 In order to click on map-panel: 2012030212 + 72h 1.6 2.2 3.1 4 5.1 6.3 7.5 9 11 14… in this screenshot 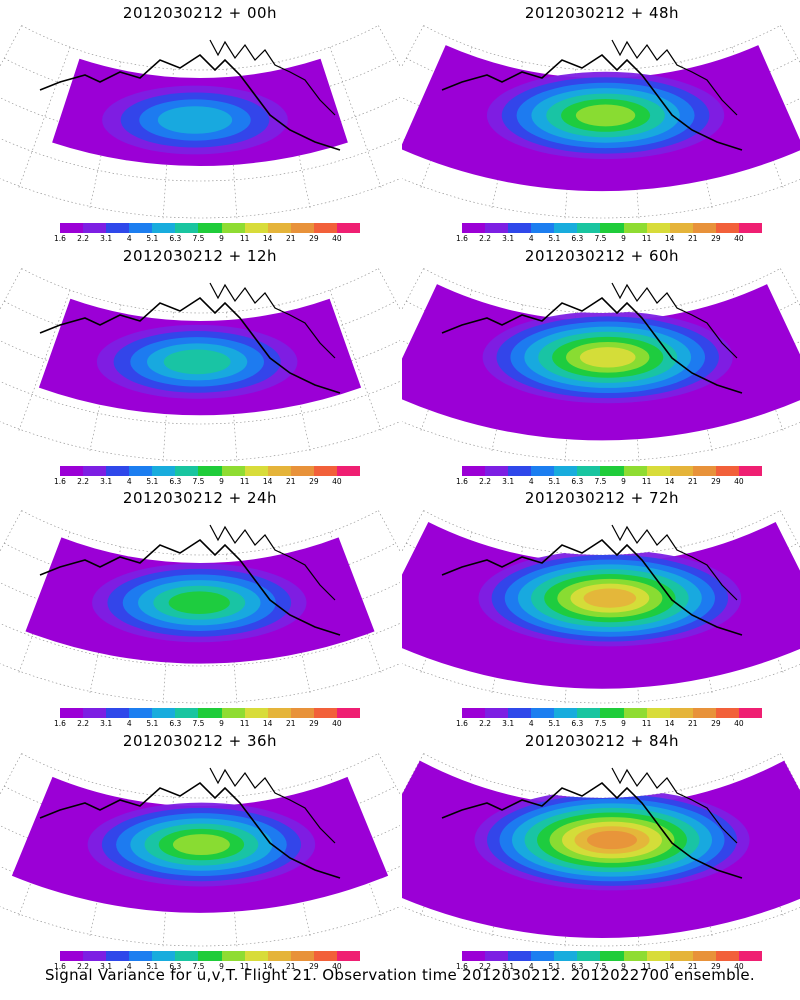, I will do `click(601, 607)`.